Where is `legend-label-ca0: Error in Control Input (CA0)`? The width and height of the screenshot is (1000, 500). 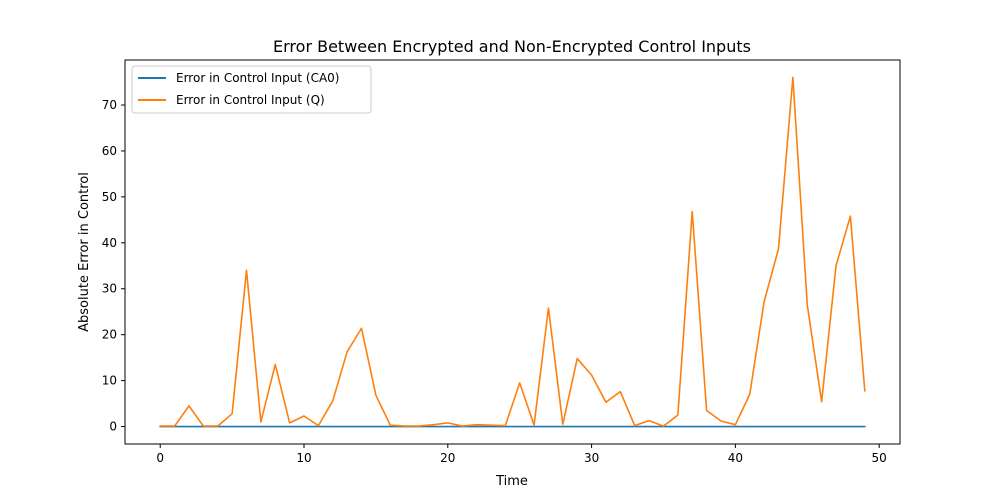 legend-label-ca0: Error in Control Input (CA0) is located at coordinates (257, 78).